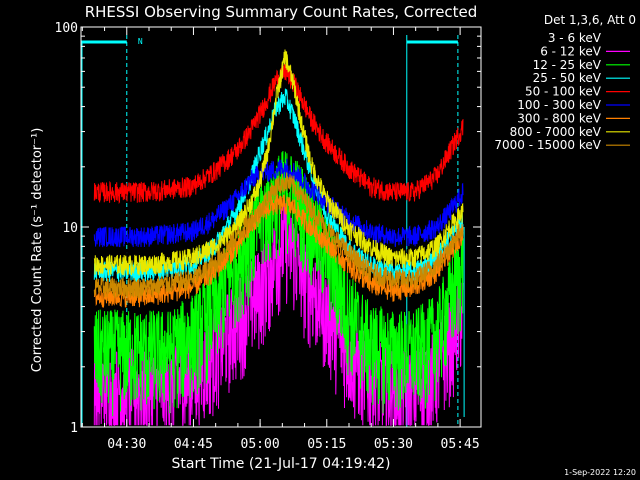 The height and width of the screenshot is (480, 640). I want to click on legend-label: 800 - 7000 keV, so click(556, 132).